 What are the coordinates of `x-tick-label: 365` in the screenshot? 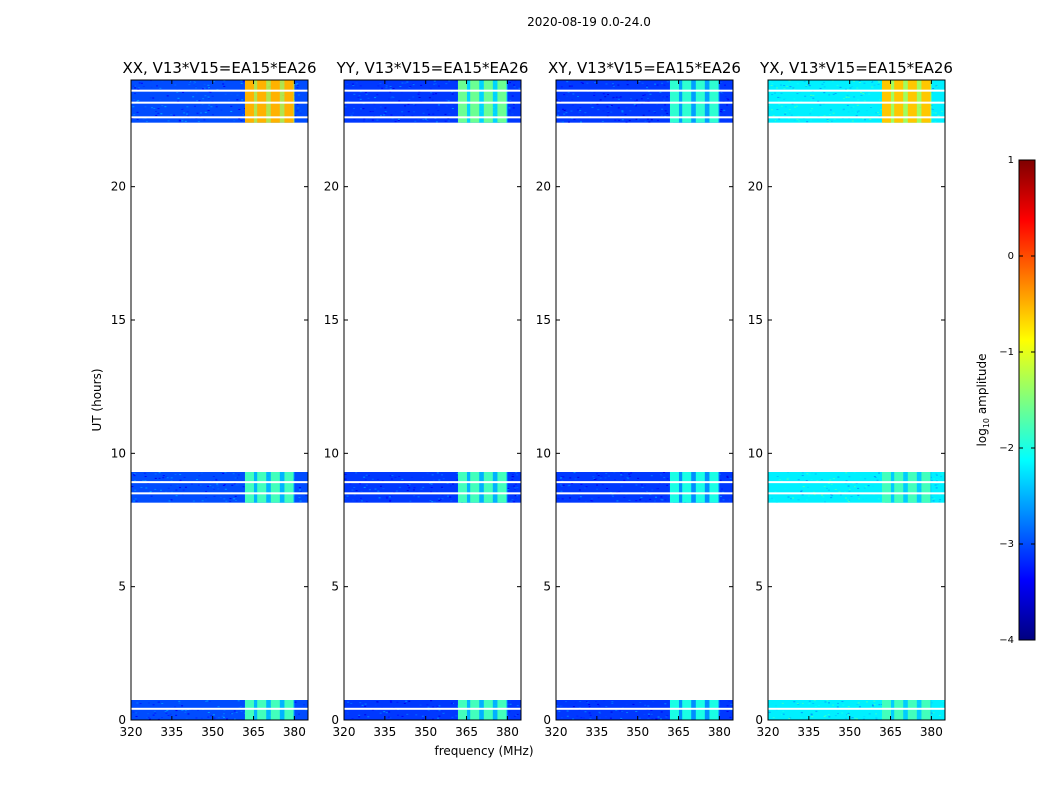 It's located at (253, 732).